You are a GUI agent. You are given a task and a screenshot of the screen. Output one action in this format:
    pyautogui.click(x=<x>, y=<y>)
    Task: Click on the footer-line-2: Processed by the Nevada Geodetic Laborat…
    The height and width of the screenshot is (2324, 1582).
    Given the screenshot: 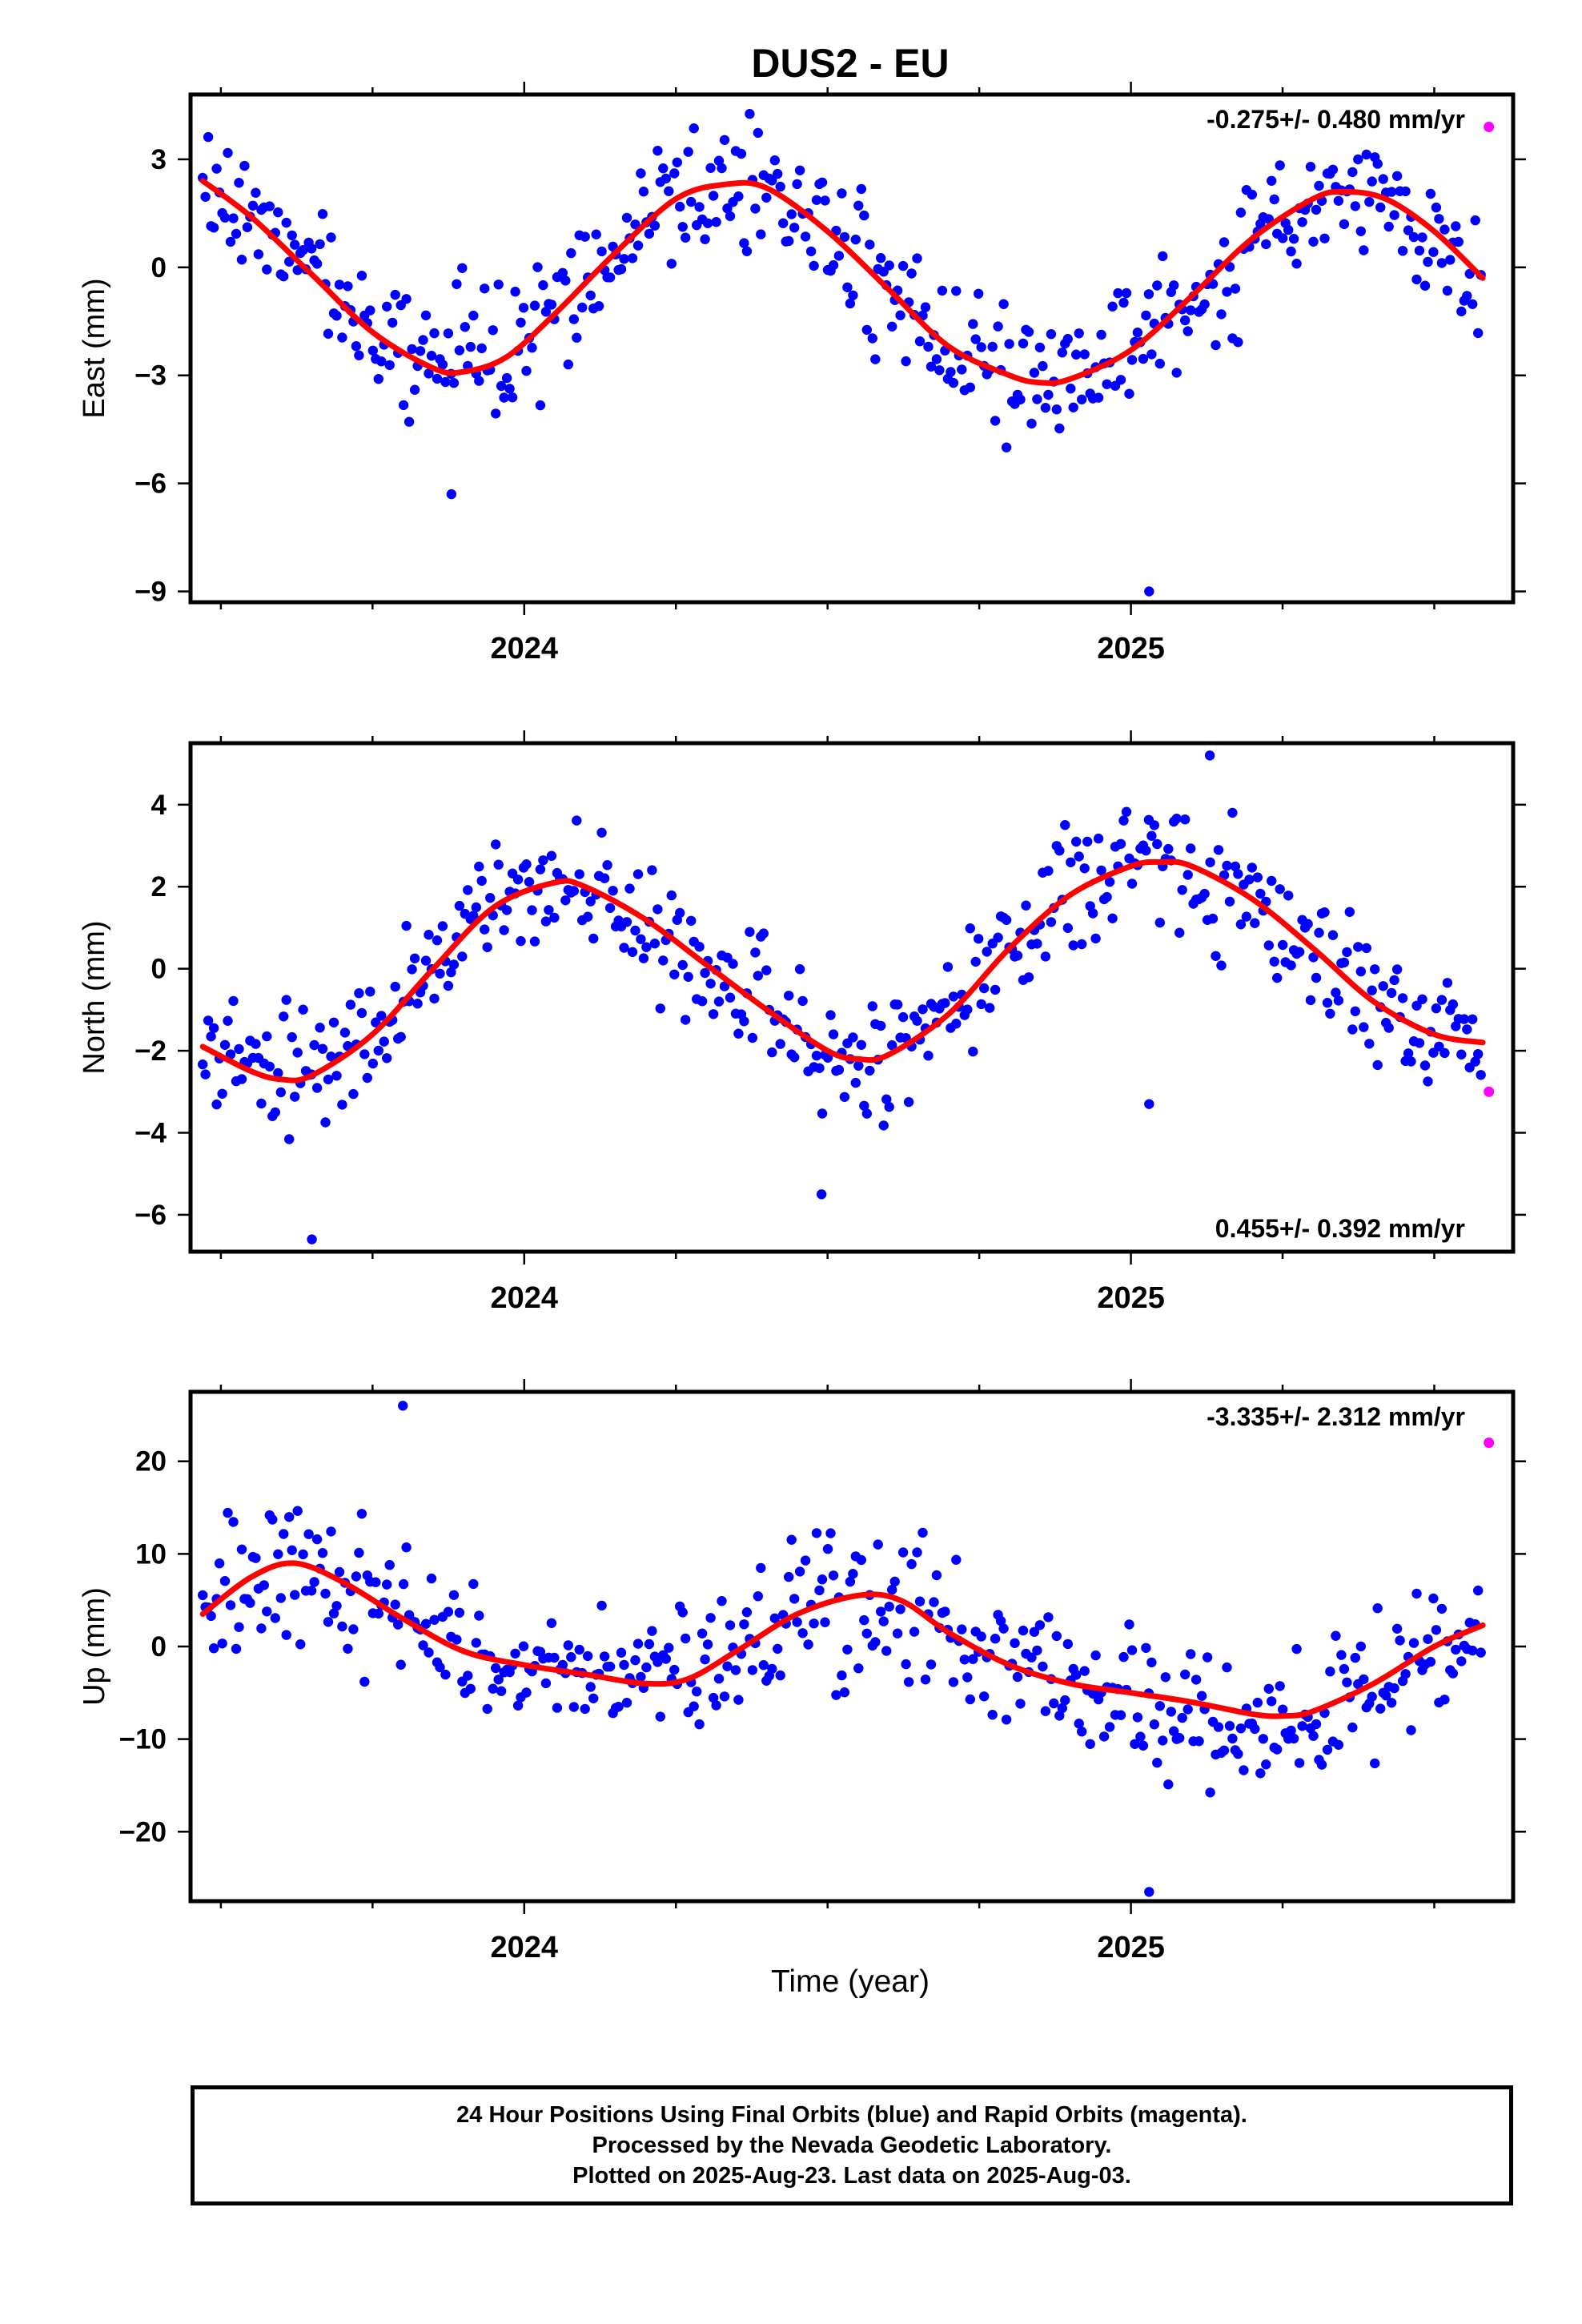 What is the action you would take?
    pyautogui.click(x=852, y=2145)
    